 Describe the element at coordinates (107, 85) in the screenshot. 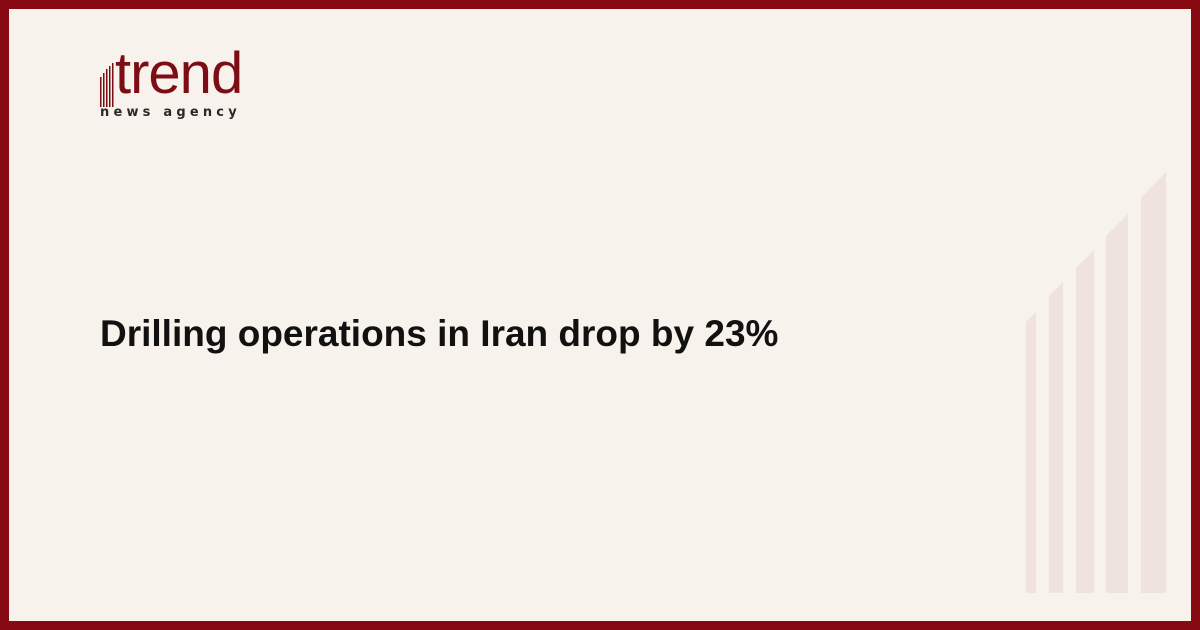

I see `logo-stripes-icon` at that location.